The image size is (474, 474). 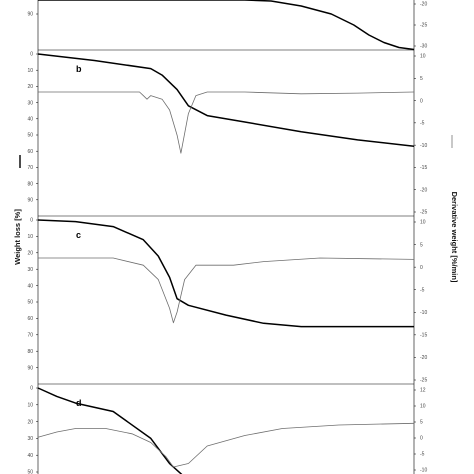 I want to click on right-tick-label: -30, so click(x=423, y=47).